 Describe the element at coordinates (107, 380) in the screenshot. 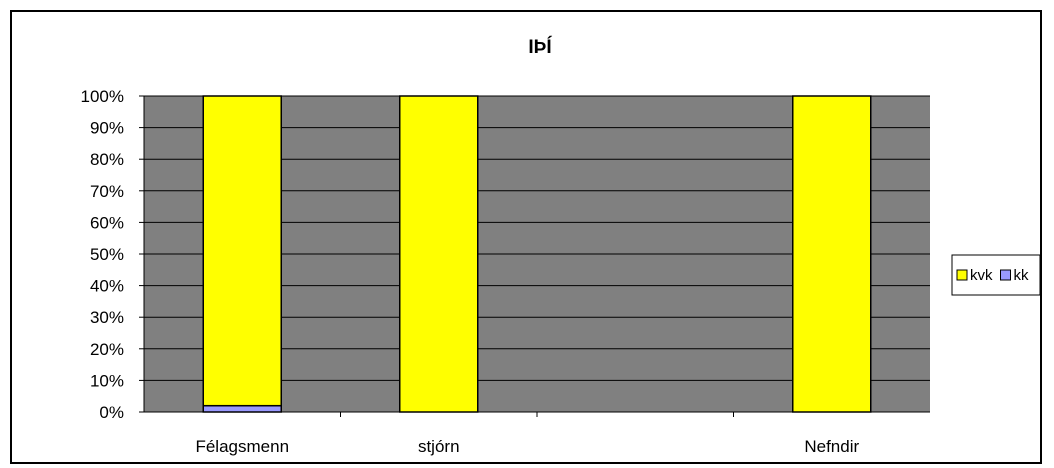

I see `y-tick-label: 10%` at that location.